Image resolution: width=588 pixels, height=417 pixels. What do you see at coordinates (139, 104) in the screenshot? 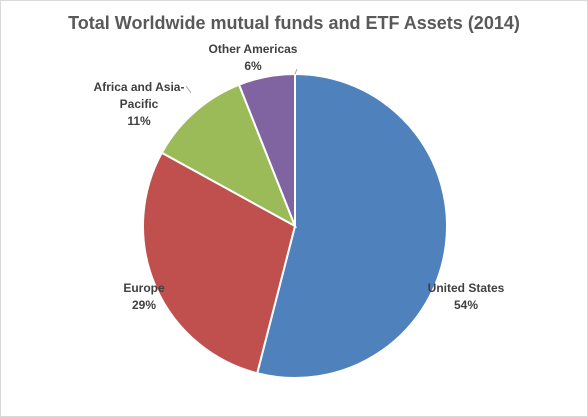
I see `slice-label-africa-and-asia-pacific: Africa and Asia-Pacific 11%` at bounding box center [139, 104].